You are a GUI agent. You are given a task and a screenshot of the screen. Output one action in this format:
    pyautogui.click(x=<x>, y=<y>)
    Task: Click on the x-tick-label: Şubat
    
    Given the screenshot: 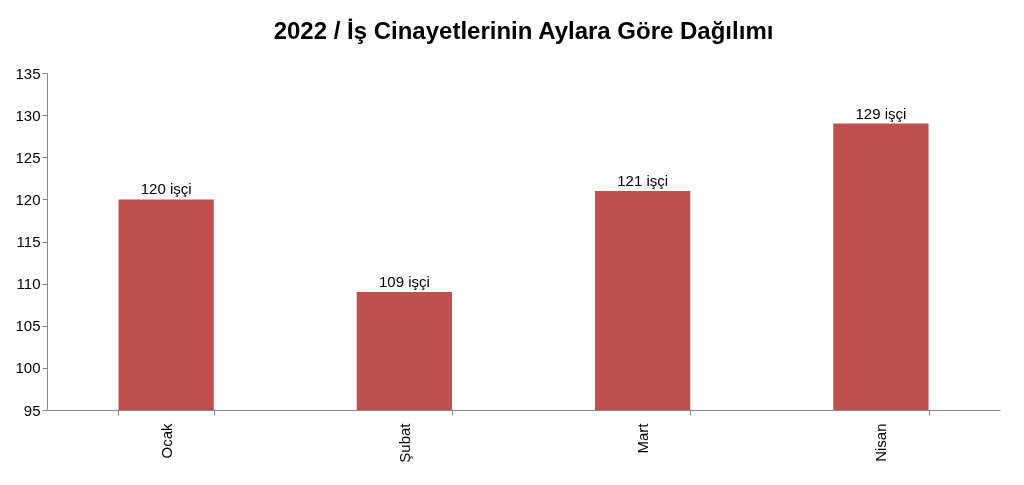 What is the action you would take?
    pyautogui.click(x=404, y=442)
    